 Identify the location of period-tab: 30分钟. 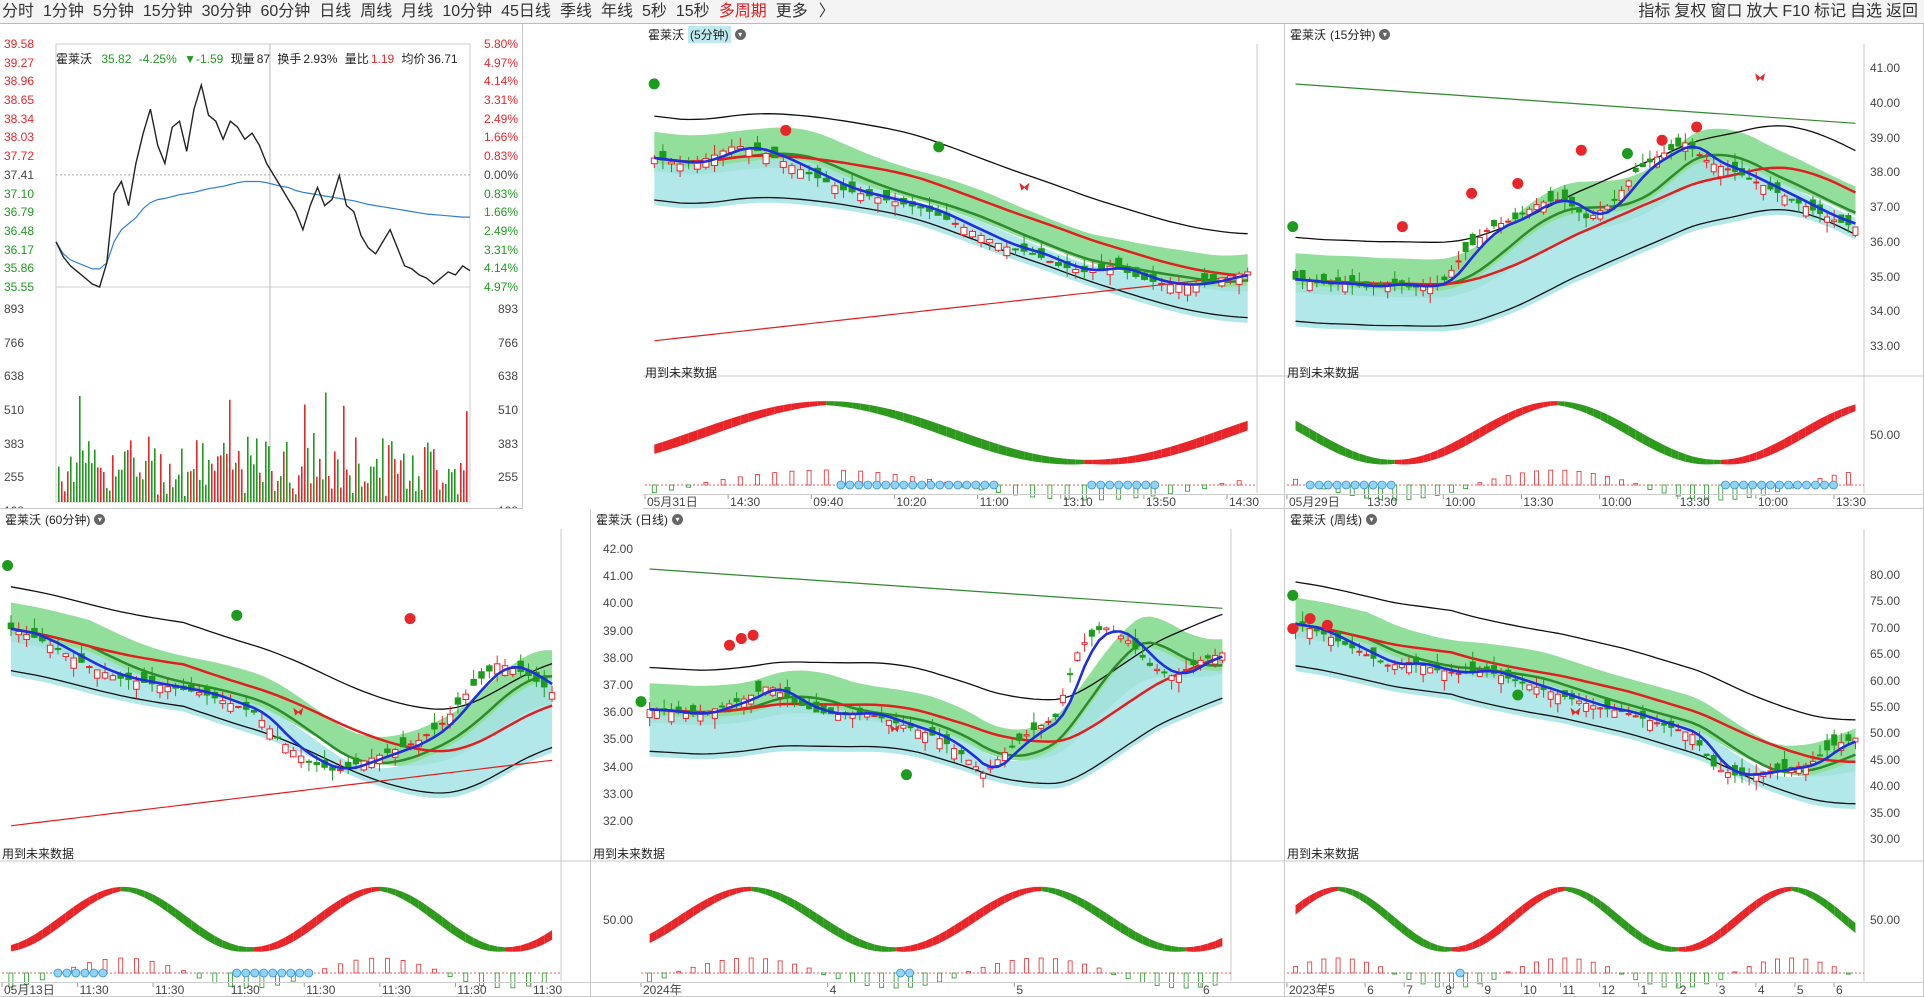
(226, 11).